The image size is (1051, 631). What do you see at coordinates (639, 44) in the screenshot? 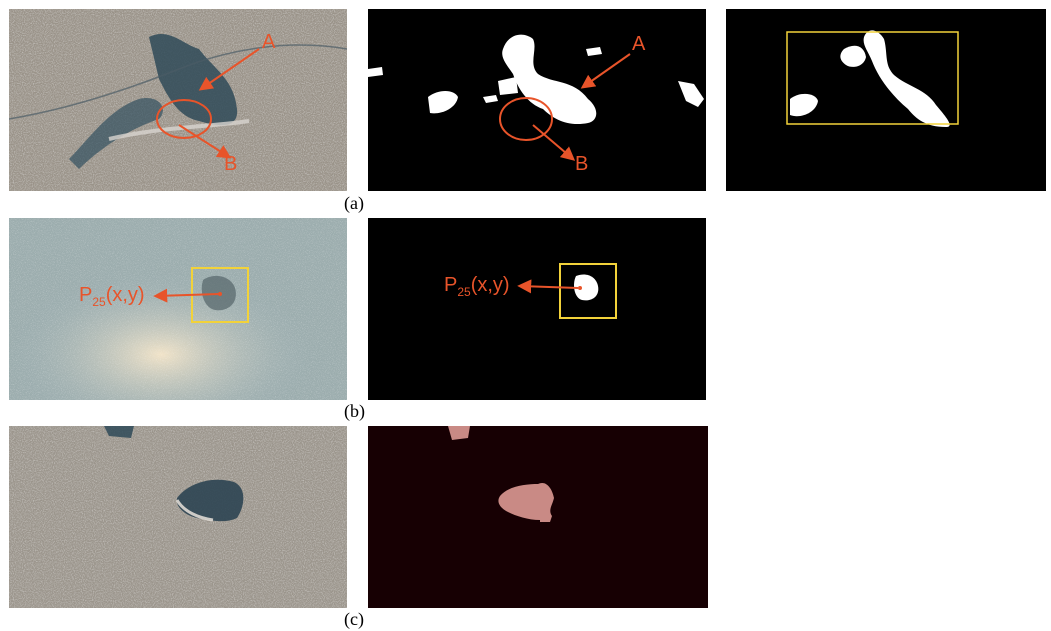
I see `label-a-mask: A` at bounding box center [639, 44].